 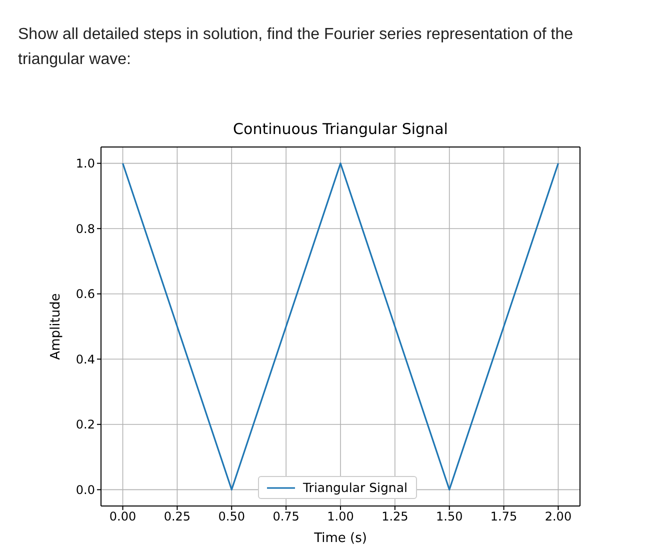 What do you see at coordinates (85, 489) in the screenshot?
I see `y-tick-label: 0.0` at bounding box center [85, 489].